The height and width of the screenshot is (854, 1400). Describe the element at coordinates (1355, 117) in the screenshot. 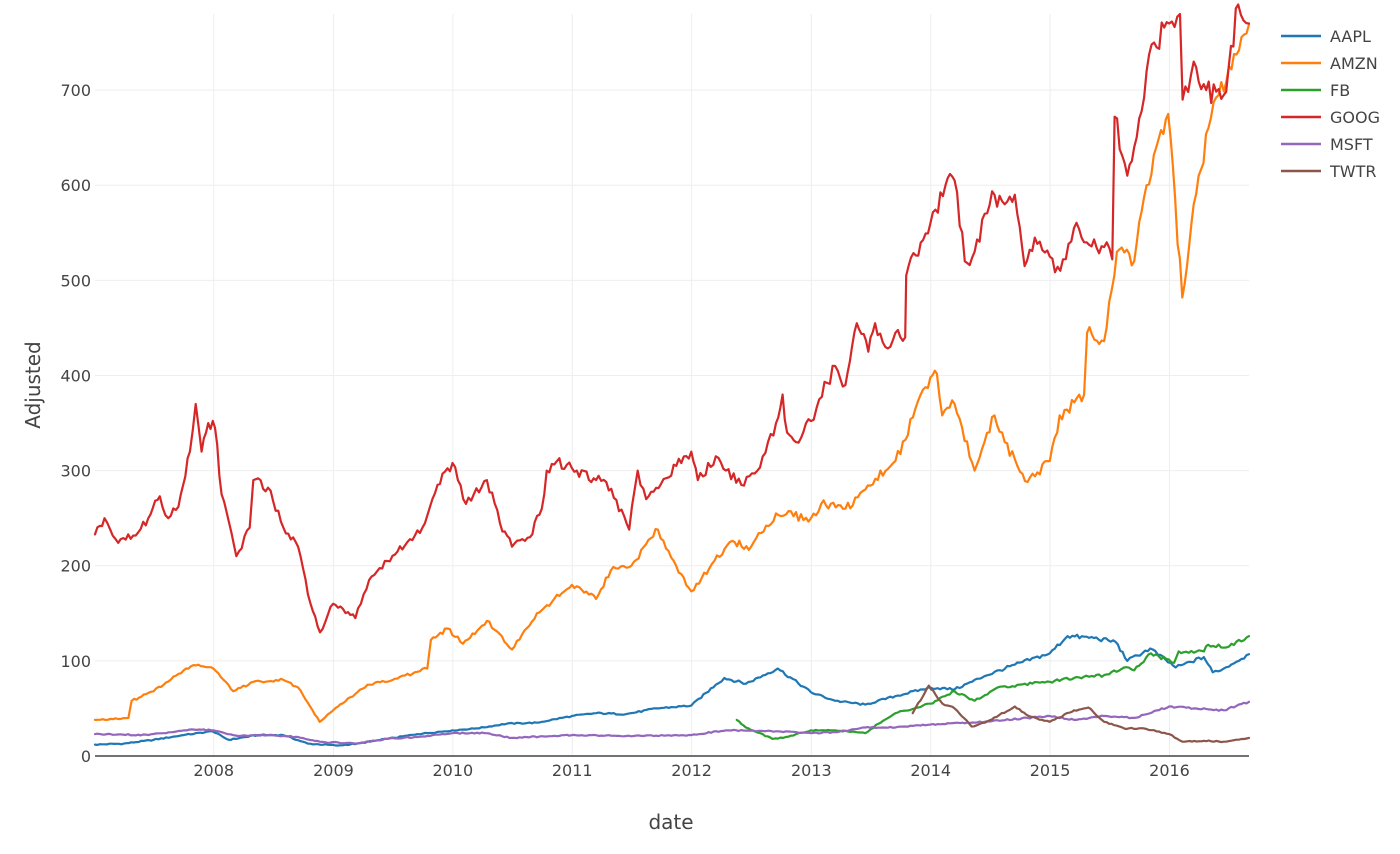

I see `legend-label-goog: GOOG` at that location.